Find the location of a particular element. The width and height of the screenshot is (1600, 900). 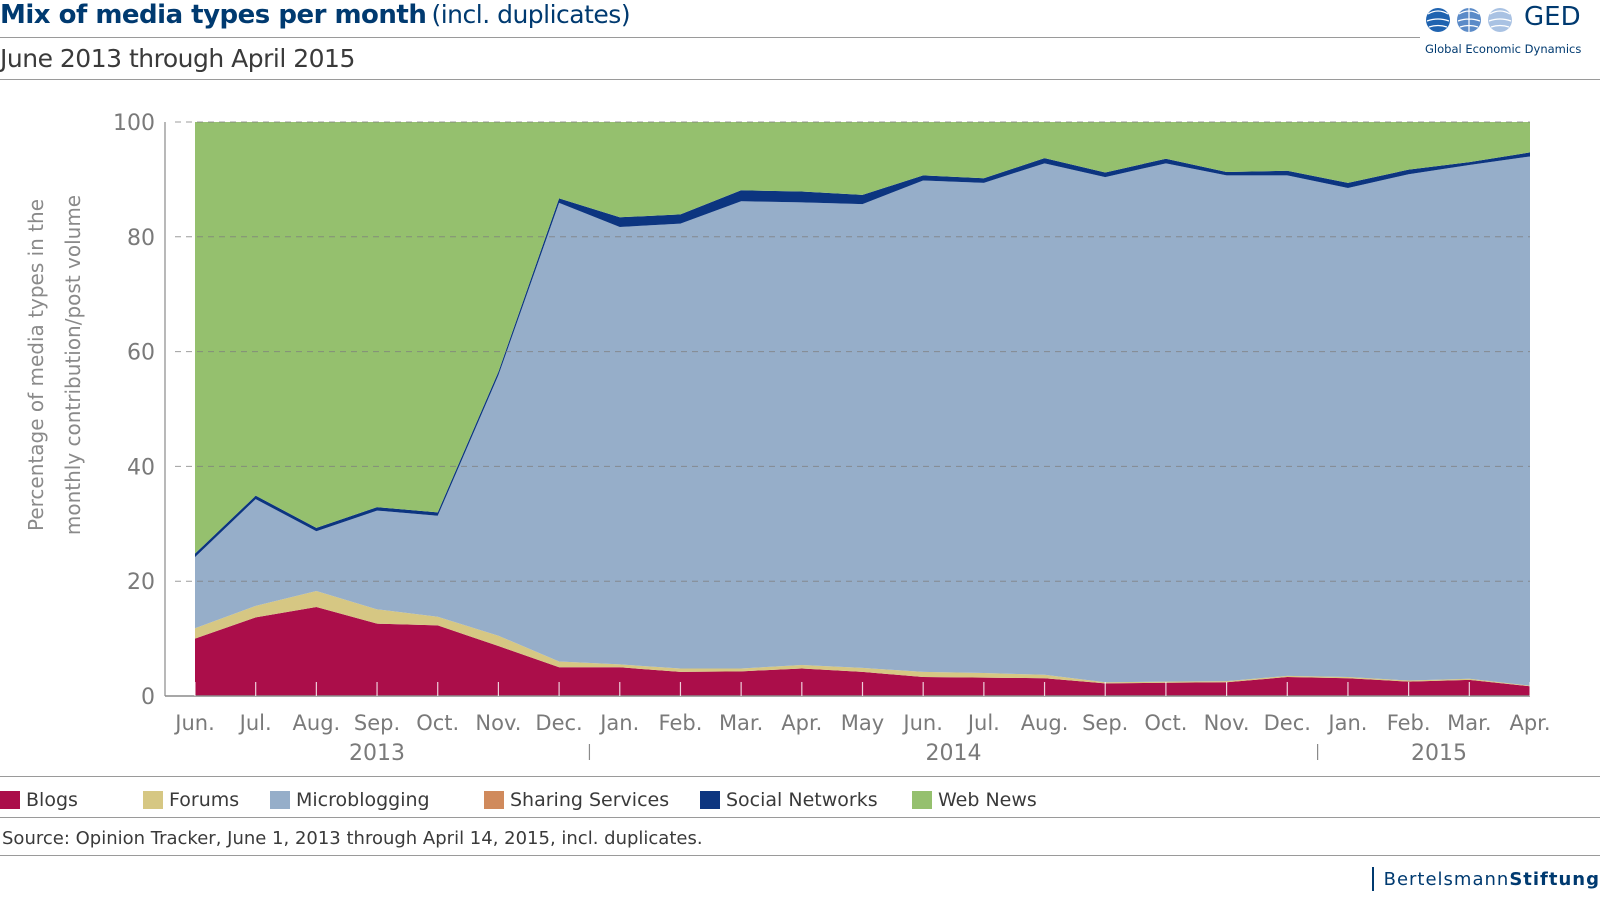

y-tick-label: 0 is located at coordinates (148, 697).